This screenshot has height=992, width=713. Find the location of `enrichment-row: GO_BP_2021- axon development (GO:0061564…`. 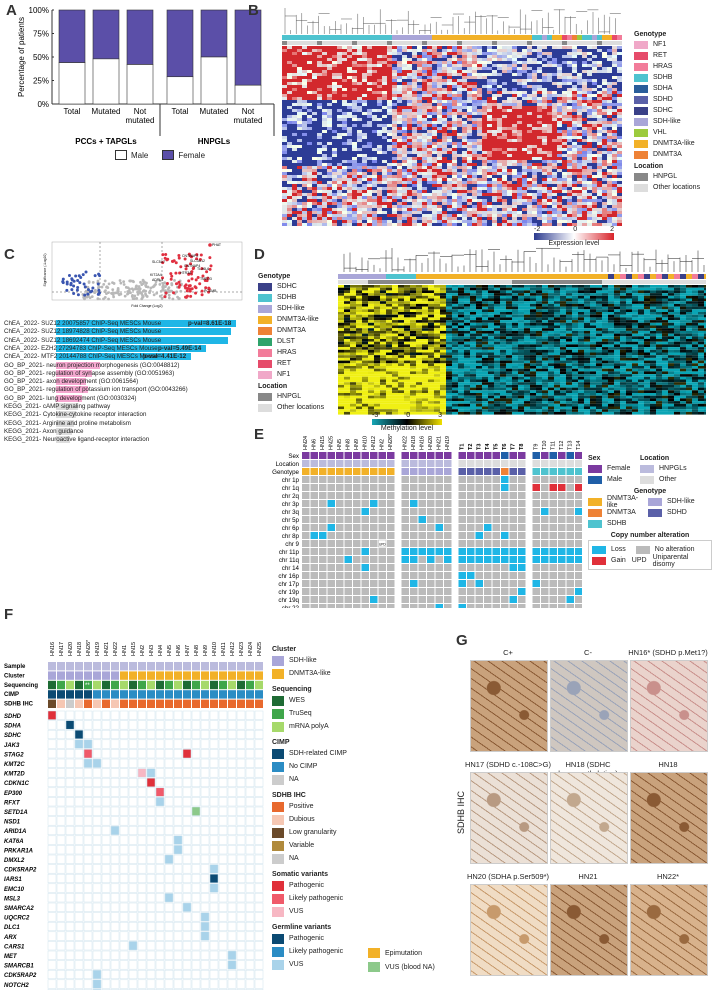

enrichment-row: GO_BP_2021- axon development (GO:0061564… is located at coordinates (129, 382).